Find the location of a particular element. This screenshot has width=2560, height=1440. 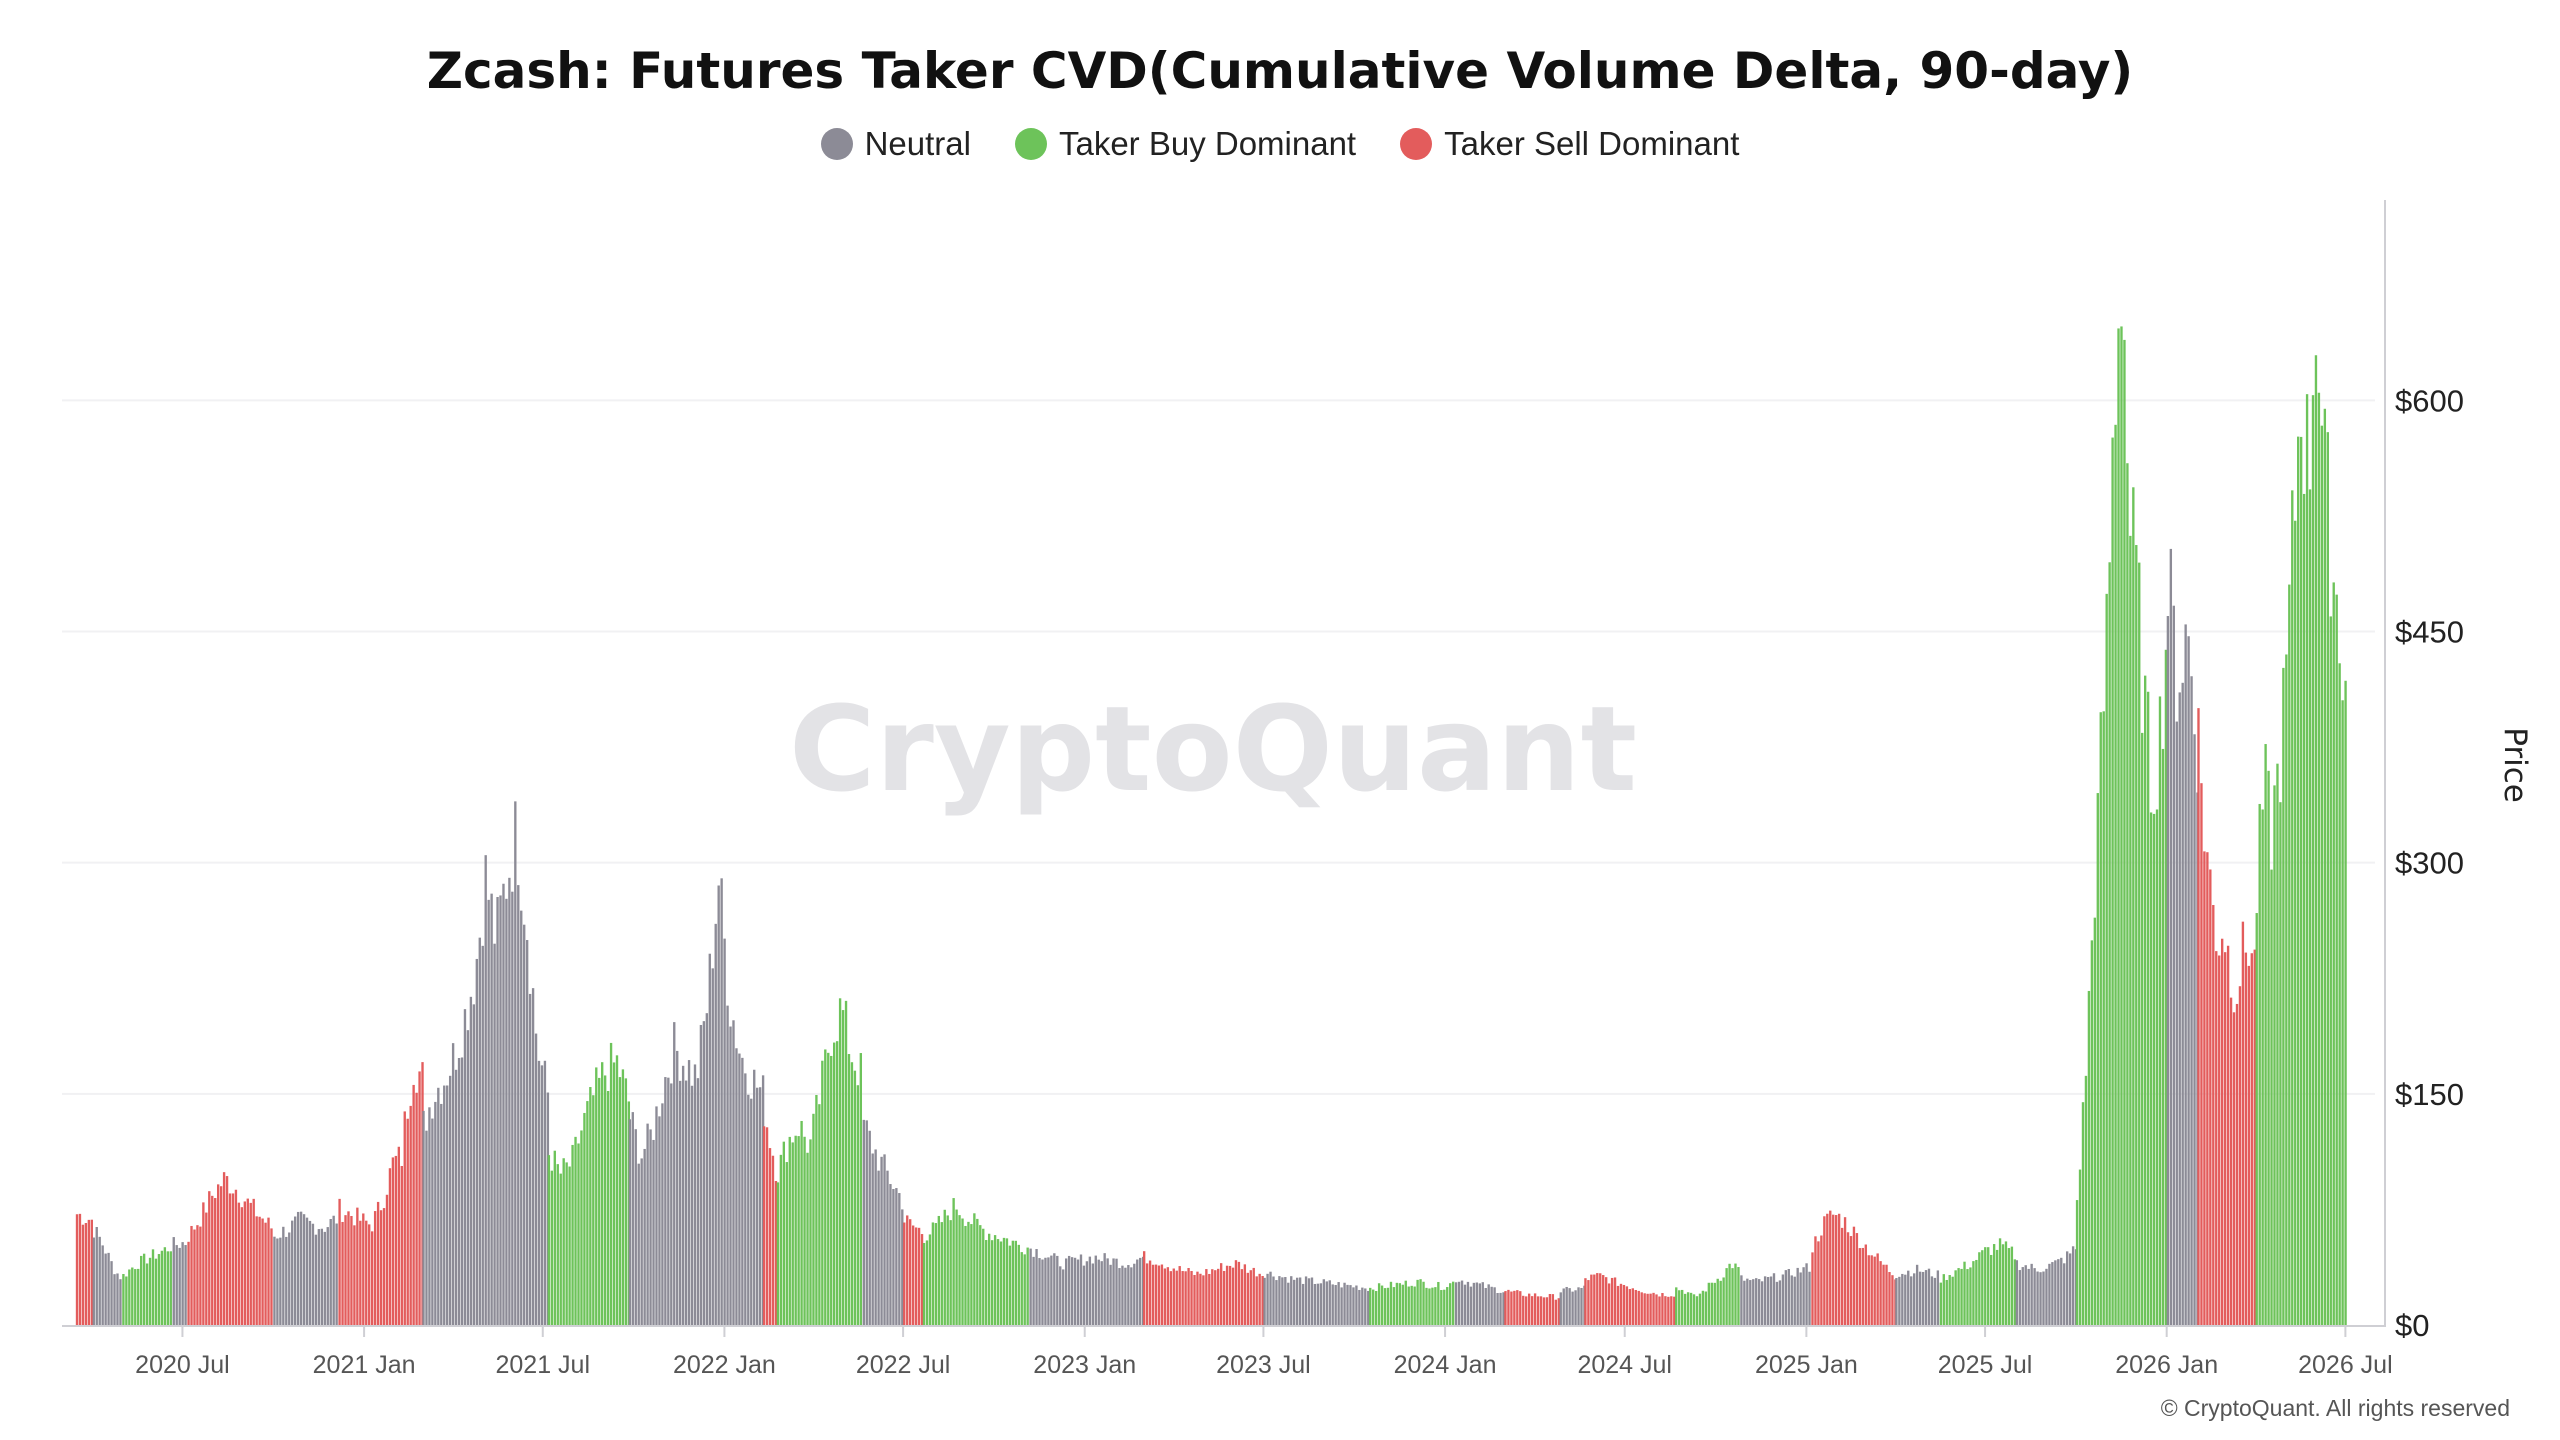

legend-label-neutral: Neutral is located at coordinates (917, 143).